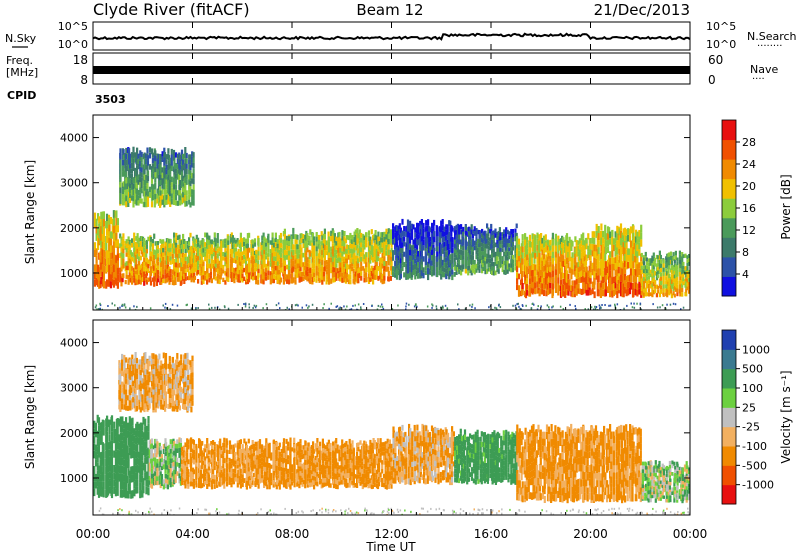 This screenshot has width=800, height=554. I want to click on noise-trace, so click(391, 36).